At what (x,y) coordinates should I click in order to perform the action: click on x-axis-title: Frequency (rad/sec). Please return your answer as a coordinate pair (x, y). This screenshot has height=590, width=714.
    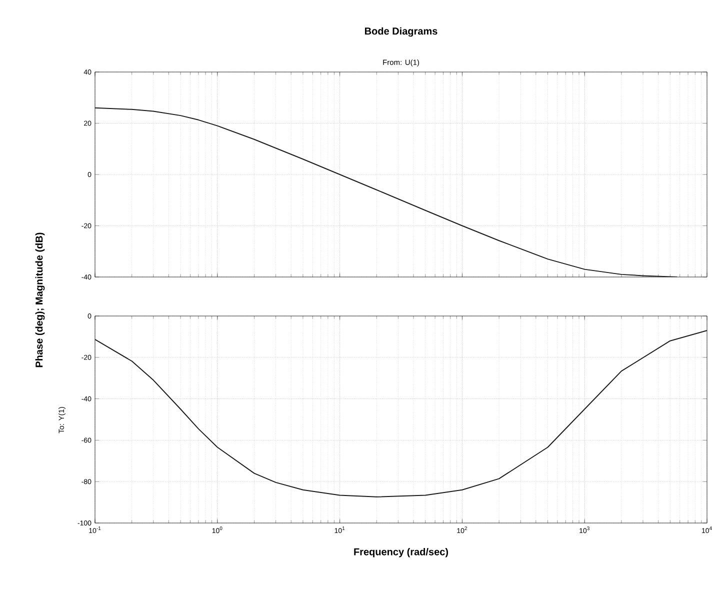
    Looking at the image, I should click on (401, 553).